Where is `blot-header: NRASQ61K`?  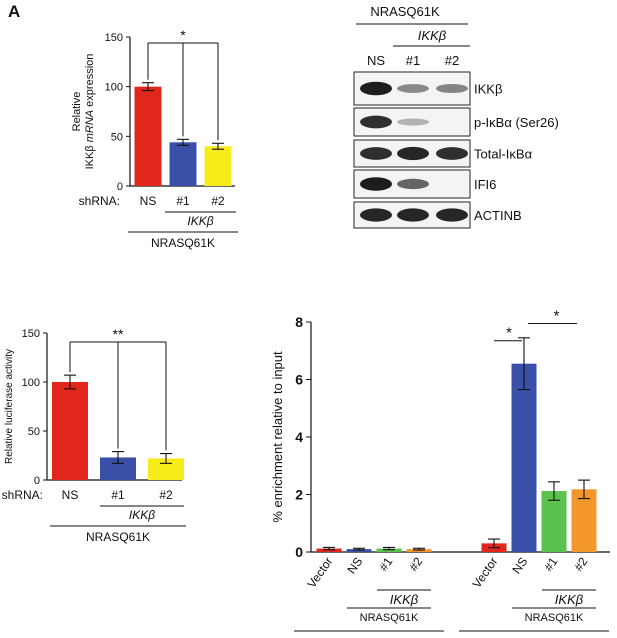
blot-header: NRASQ61K is located at coordinates (405, 11).